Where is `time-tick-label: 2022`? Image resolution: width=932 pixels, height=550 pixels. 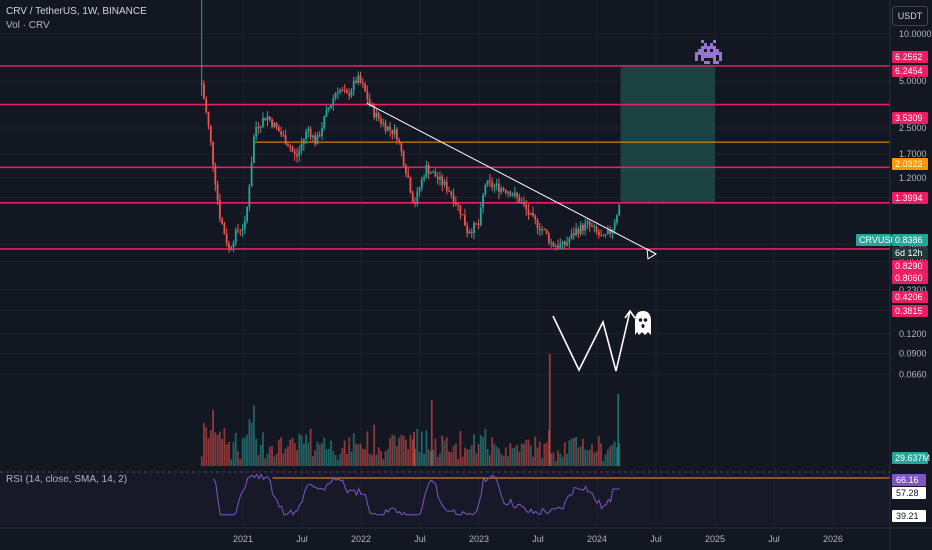 time-tick-label: 2022 is located at coordinates (361, 539).